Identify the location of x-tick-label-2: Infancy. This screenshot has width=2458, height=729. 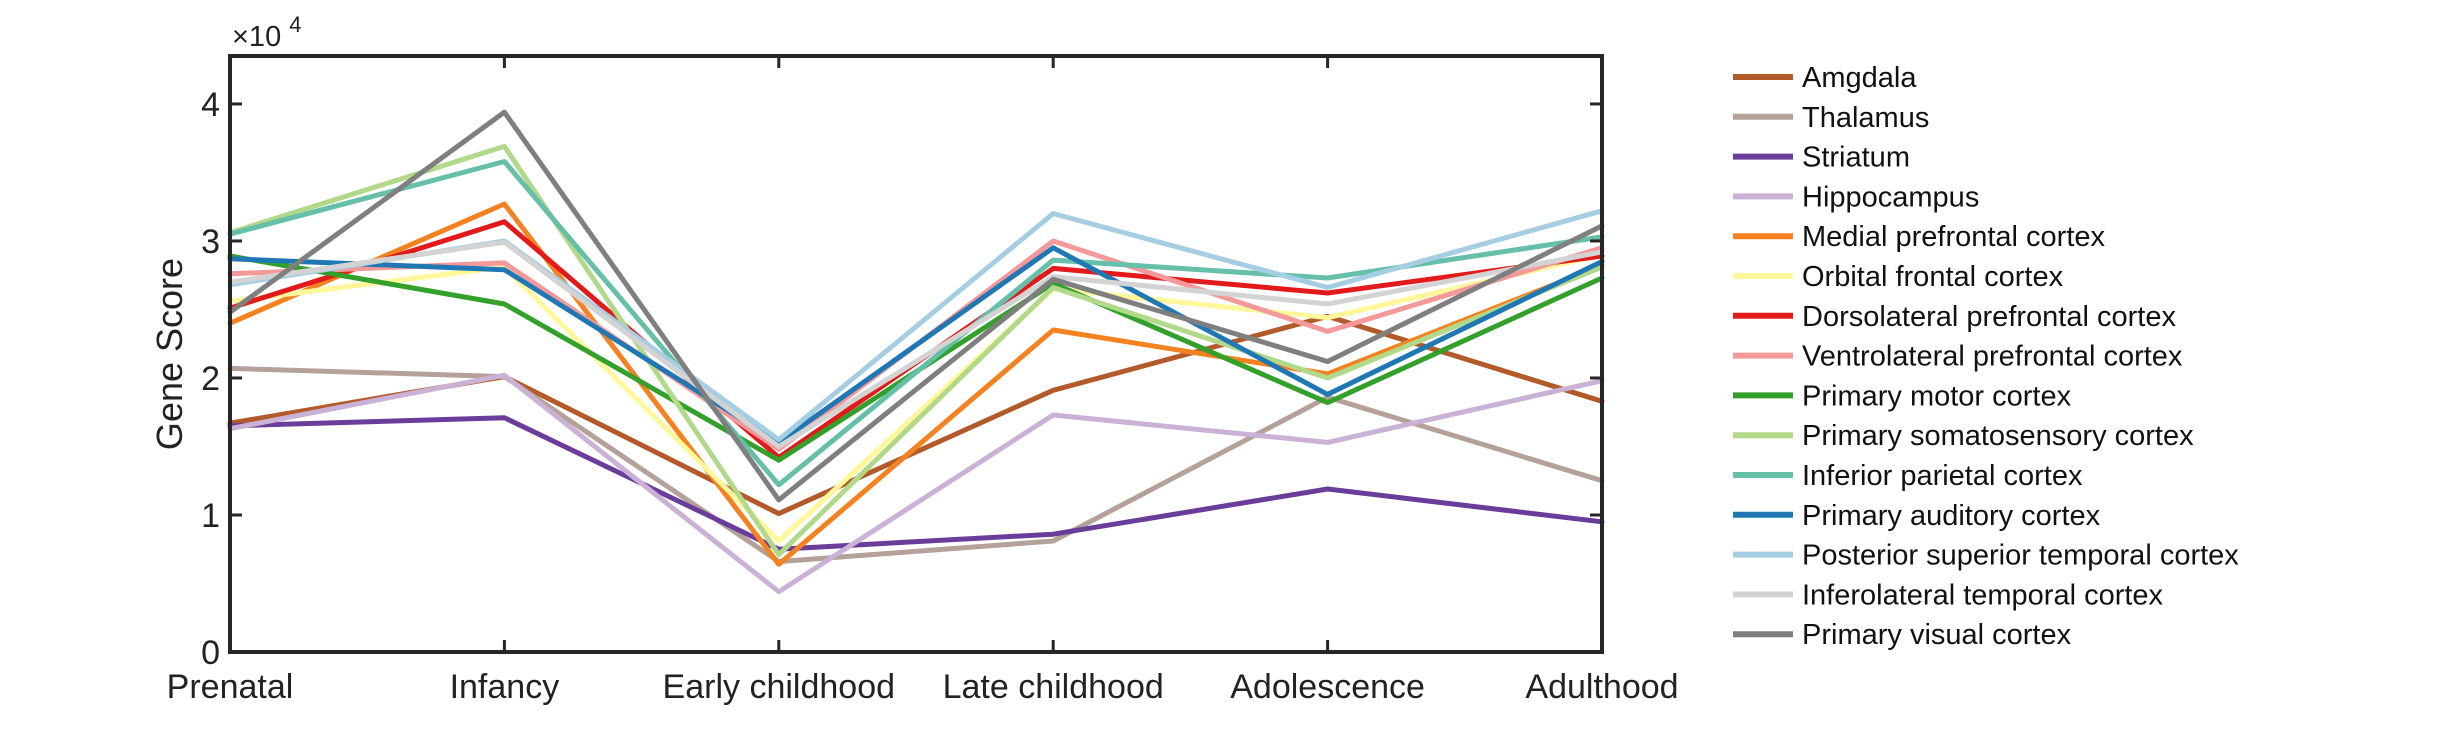
(505, 687).